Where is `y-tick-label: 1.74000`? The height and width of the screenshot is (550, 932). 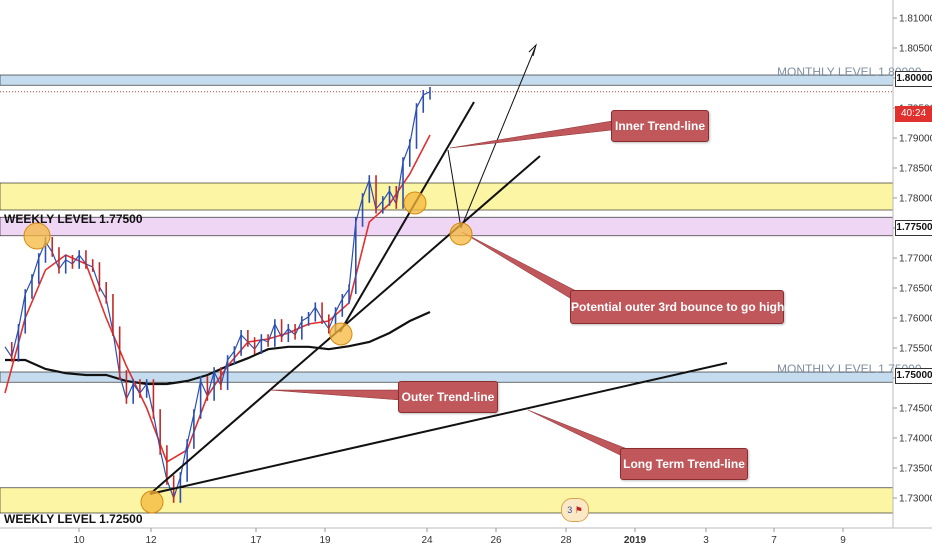
y-tick-label: 1.74000 is located at coordinates (915, 439).